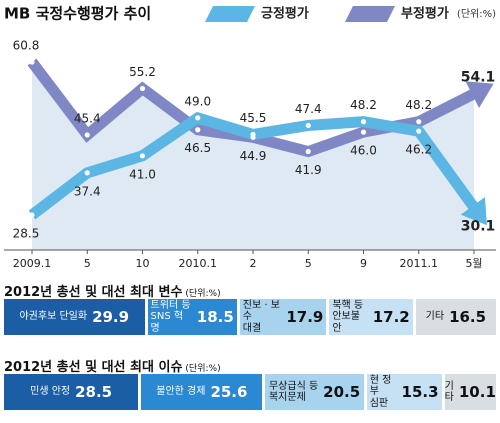 This screenshot has height=423, width=500. I want to click on x-tick-label: 2011.1, so click(419, 263).